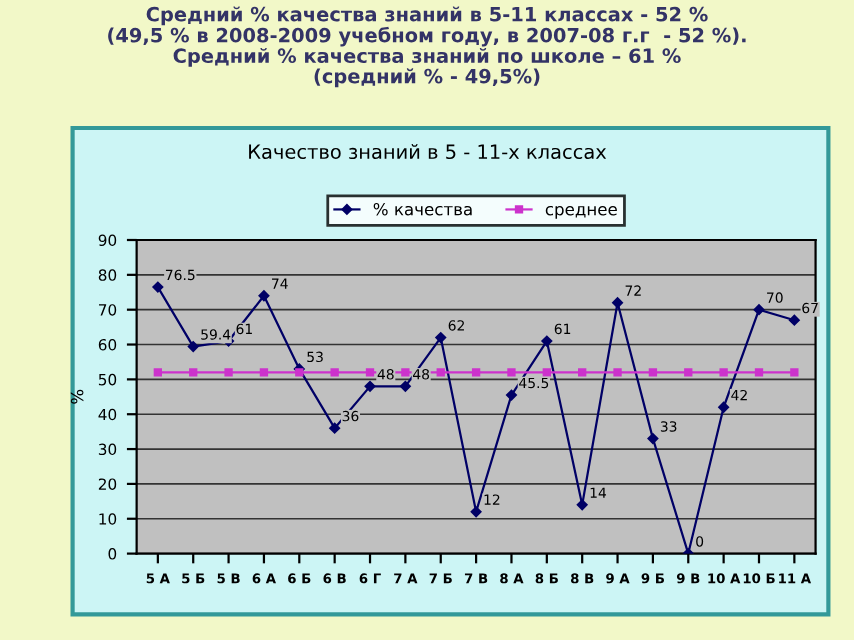 This screenshot has height=640, width=854. What do you see at coordinates (581, 212) in the screenshot?
I see `legend-label: среднее` at bounding box center [581, 212].